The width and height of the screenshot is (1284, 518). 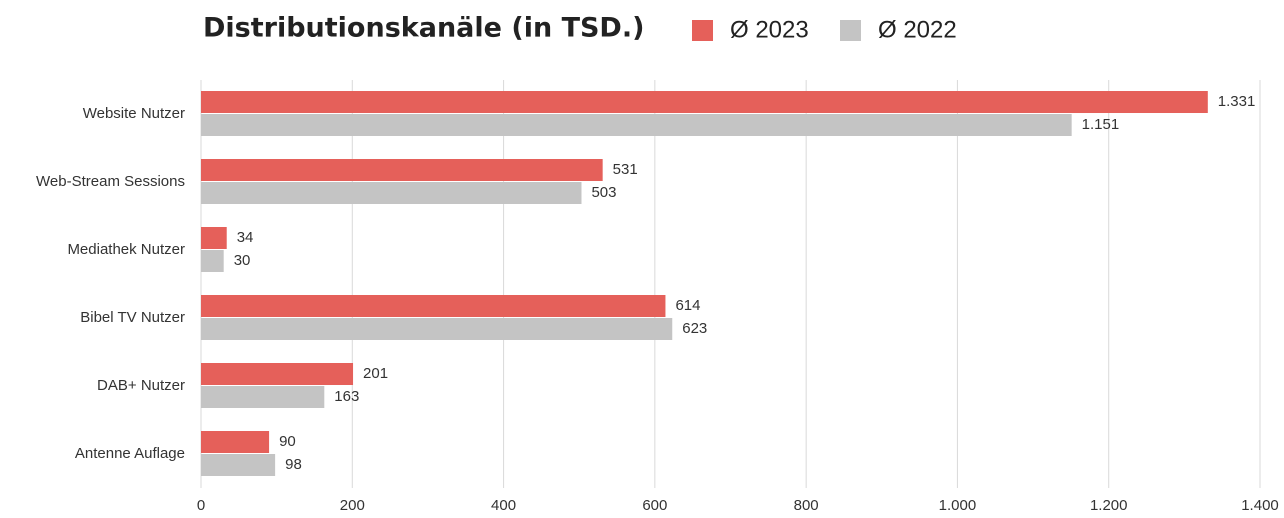 What do you see at coordinates (134, 113) in the screenshot?
I see `y-tick-label: Website Nutzer` at bounding box center [134, 113].